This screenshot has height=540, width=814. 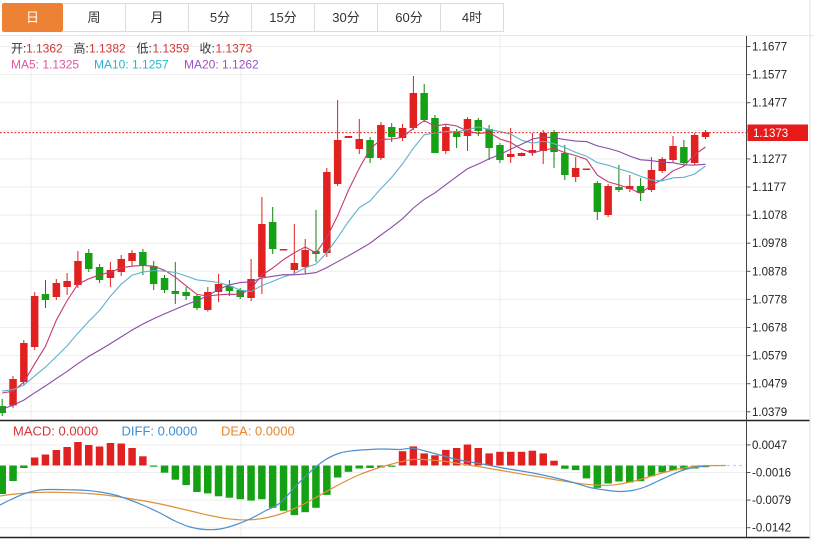 What do you see at coordinates (769, 329) in the screenshot?
I see `svg-text: 1.0678` at bounding box center [769, 329].